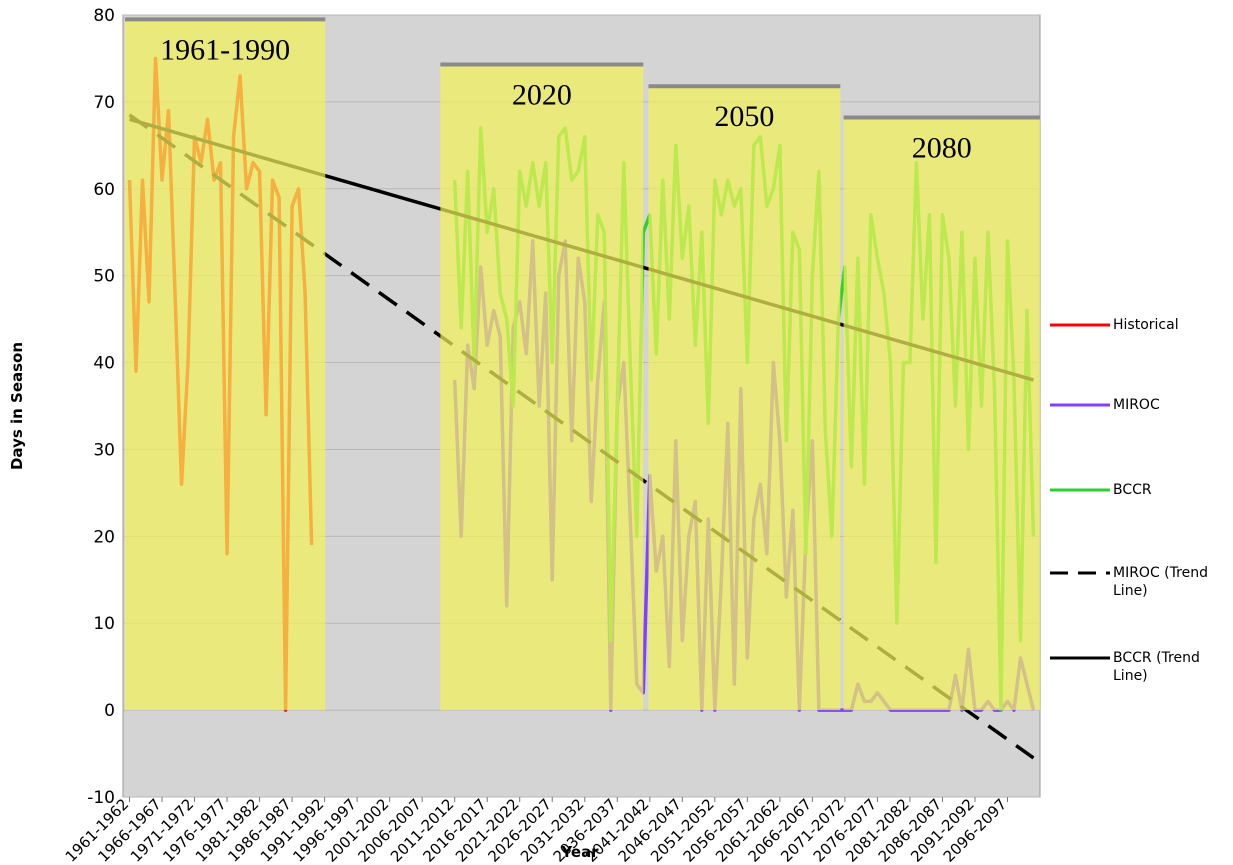 Image resolution: width=1233 pixels, height=865 pixels. I want to click on y-tick-label: 0, so click(109, 711).